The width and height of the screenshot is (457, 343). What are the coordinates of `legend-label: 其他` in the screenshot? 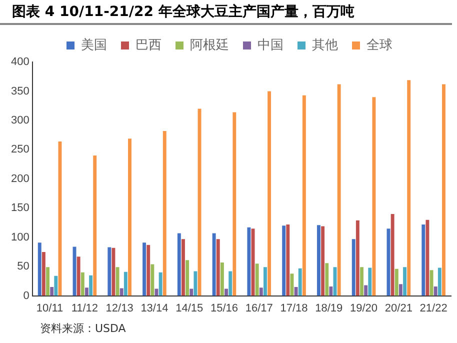 It's located at (325, 45).